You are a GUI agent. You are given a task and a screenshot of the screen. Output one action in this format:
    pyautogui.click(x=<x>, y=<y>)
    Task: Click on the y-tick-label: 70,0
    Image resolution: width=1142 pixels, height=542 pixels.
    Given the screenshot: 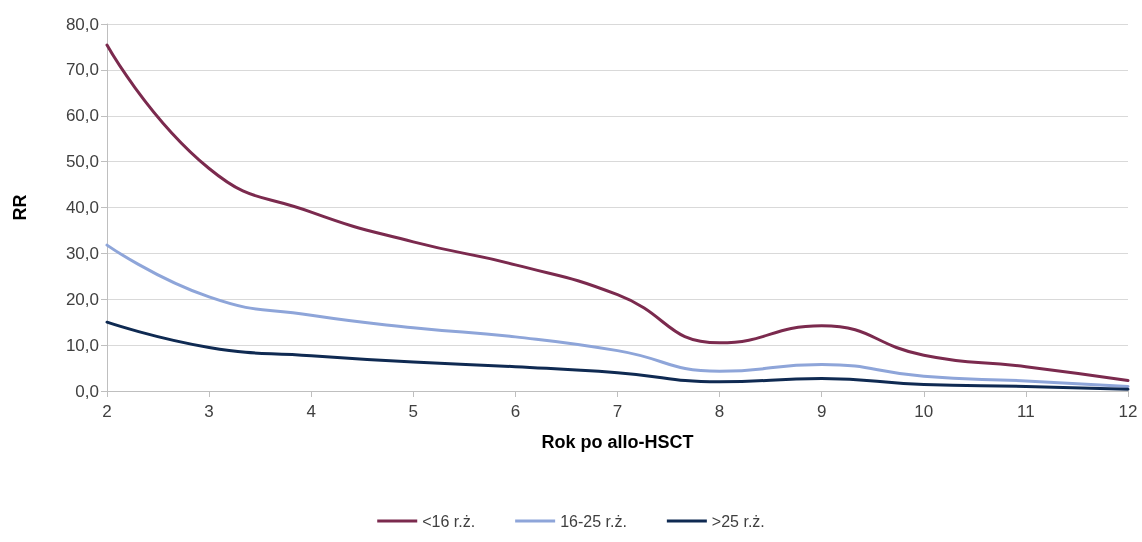 What is the action you would take?
    pyautogui.click(x=82, y=70)
    